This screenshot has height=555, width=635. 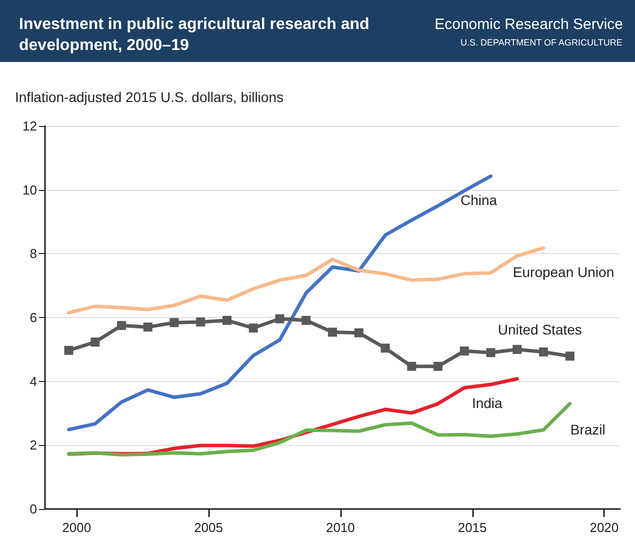 What do you see at coordinates (33, 254) in the screenshot?
I see `y-tick-label: 8` at bounding box center [33, 254].